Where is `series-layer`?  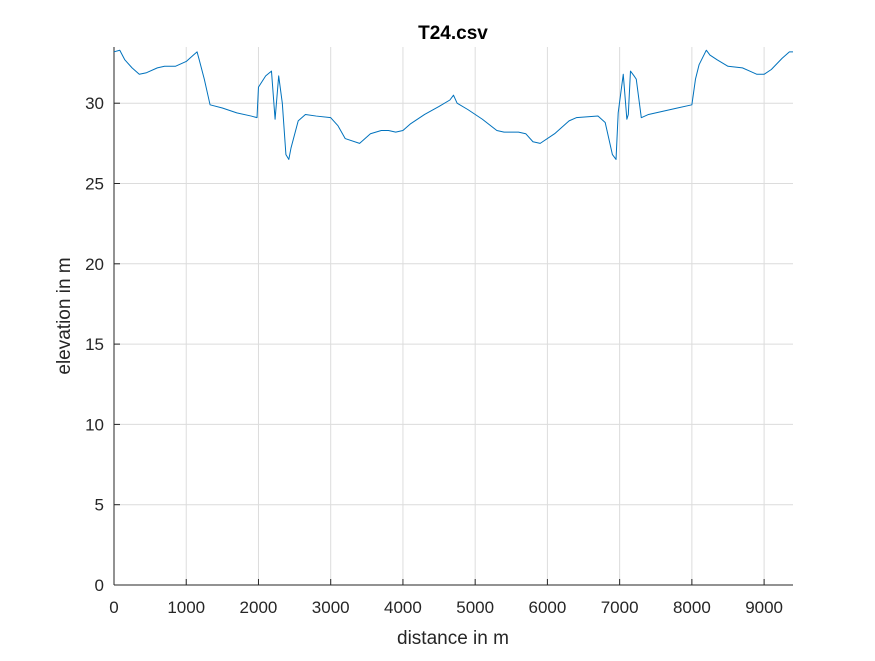
series-layer is located at coordinates (453, 104).